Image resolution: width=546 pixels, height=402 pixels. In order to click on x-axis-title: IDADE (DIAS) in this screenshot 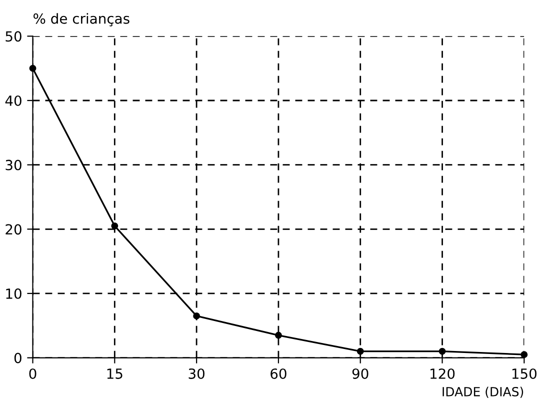, I will do `click(483, 392)`.